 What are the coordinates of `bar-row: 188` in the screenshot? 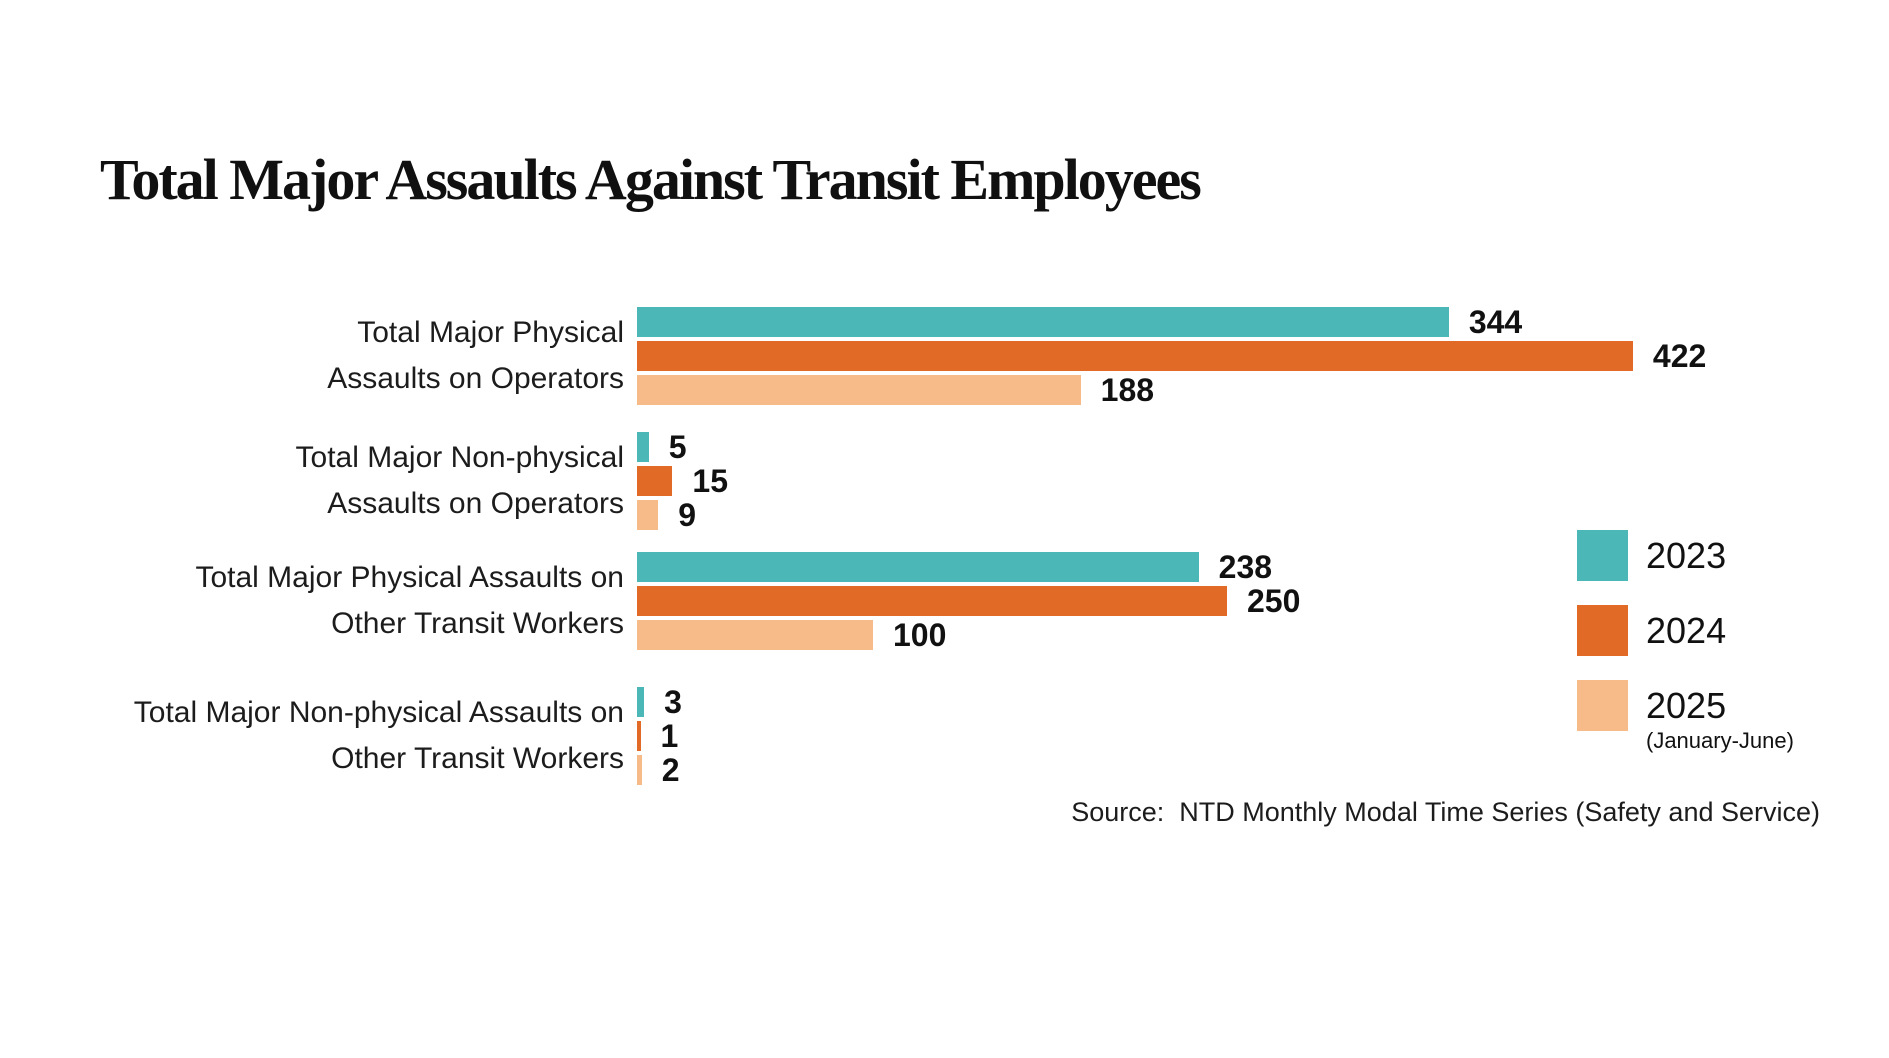 It's located at (1171, 390).